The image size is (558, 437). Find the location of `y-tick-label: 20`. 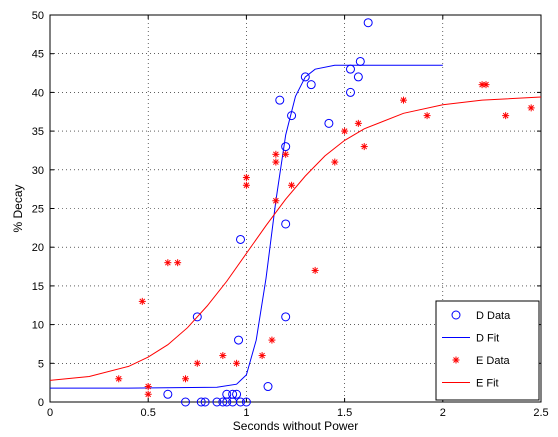

y-tick-label: 20 is located at coordinates (38, 248).